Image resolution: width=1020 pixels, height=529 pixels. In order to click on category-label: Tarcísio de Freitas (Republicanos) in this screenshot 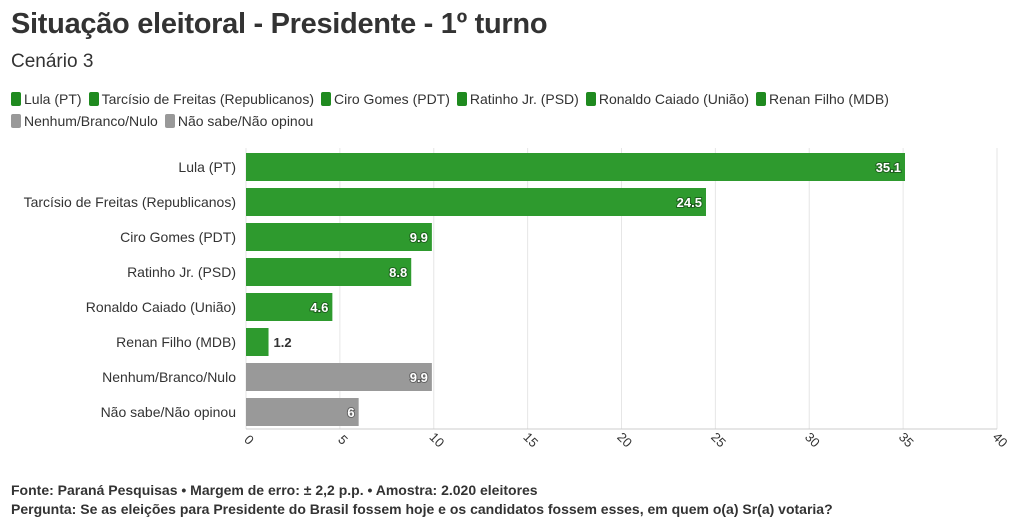, I will do `click(130, 202)`.